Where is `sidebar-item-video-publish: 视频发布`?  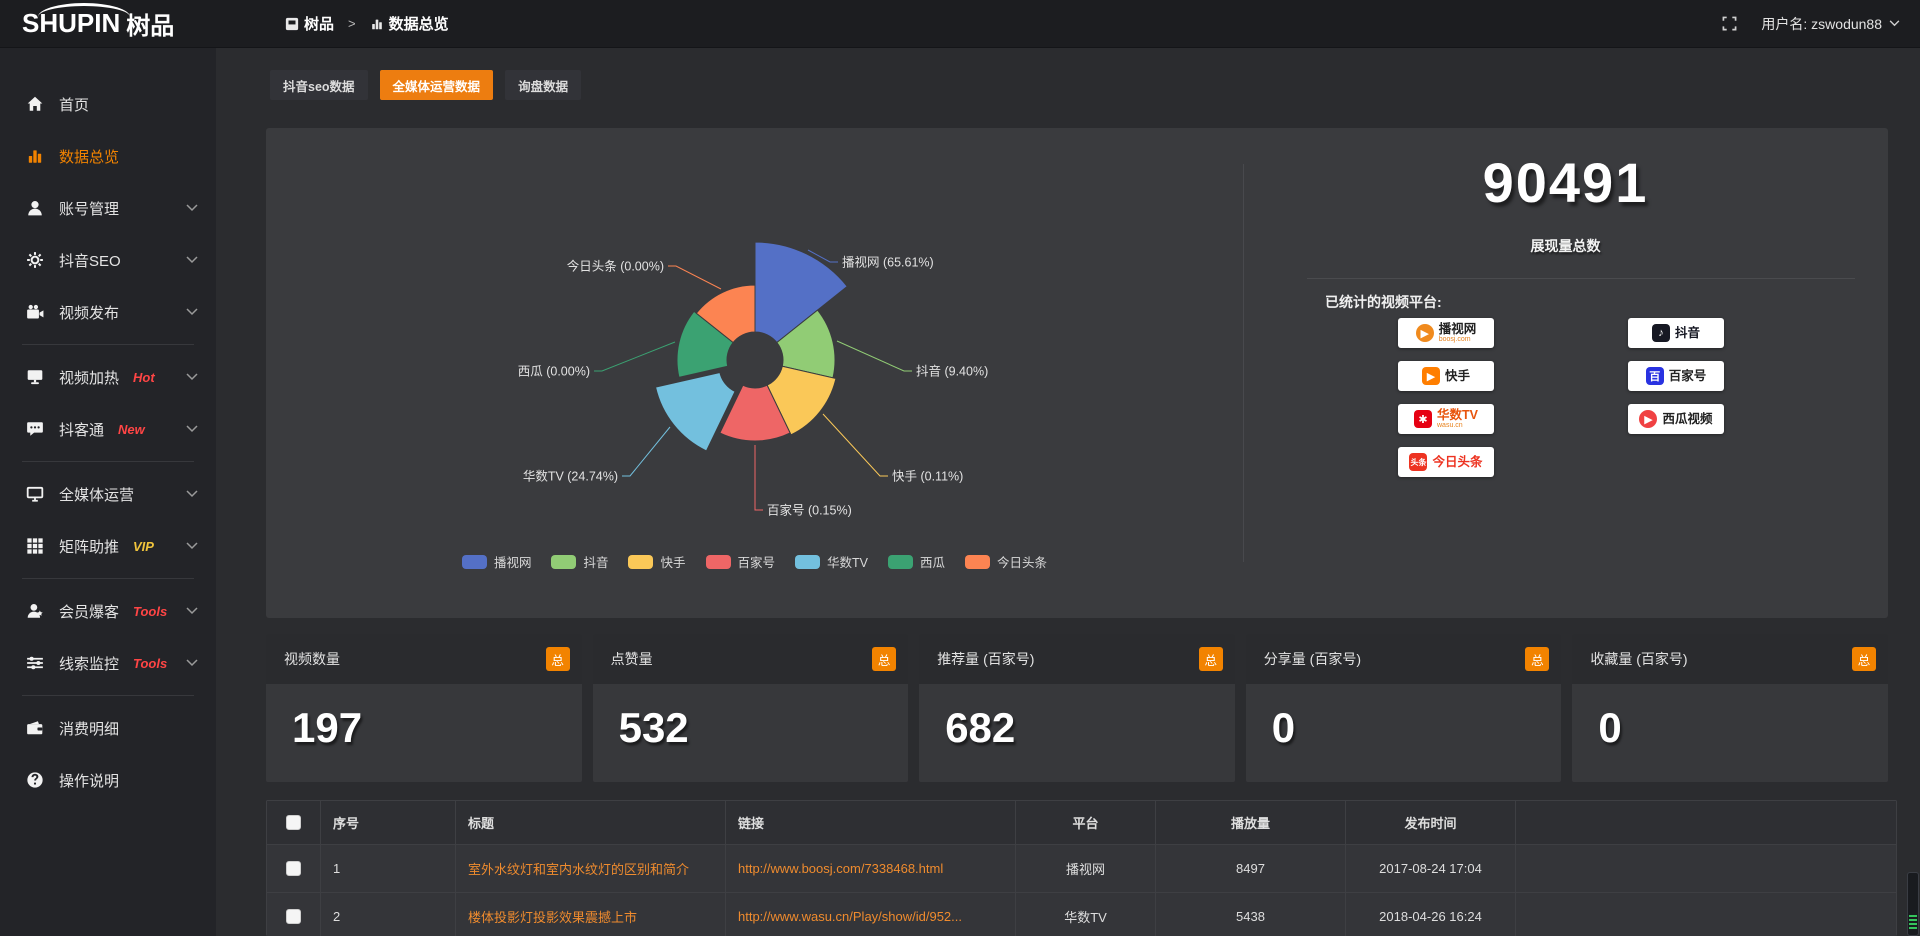
sidebar-item-video-publish: 视频发布 is located at coordinates (108, 312).